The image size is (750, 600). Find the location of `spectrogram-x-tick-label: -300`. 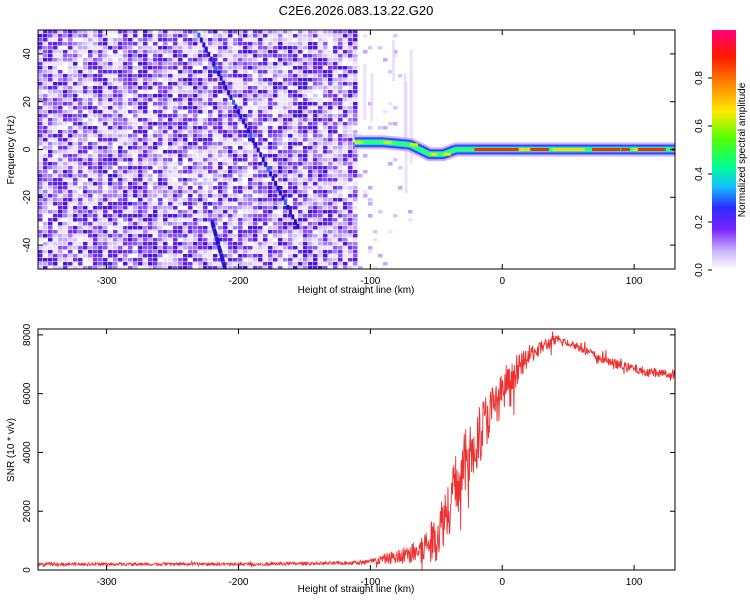

spectrogram-x-tick-label: -300 is located at coordinates (107, 281).